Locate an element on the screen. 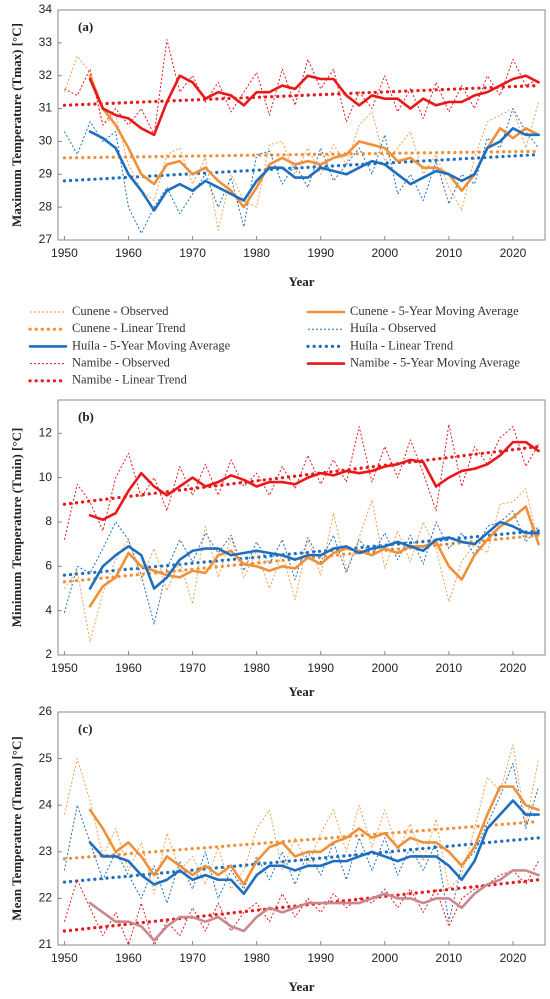  y-tick-label: 4 is located at coordinates (48, 610).